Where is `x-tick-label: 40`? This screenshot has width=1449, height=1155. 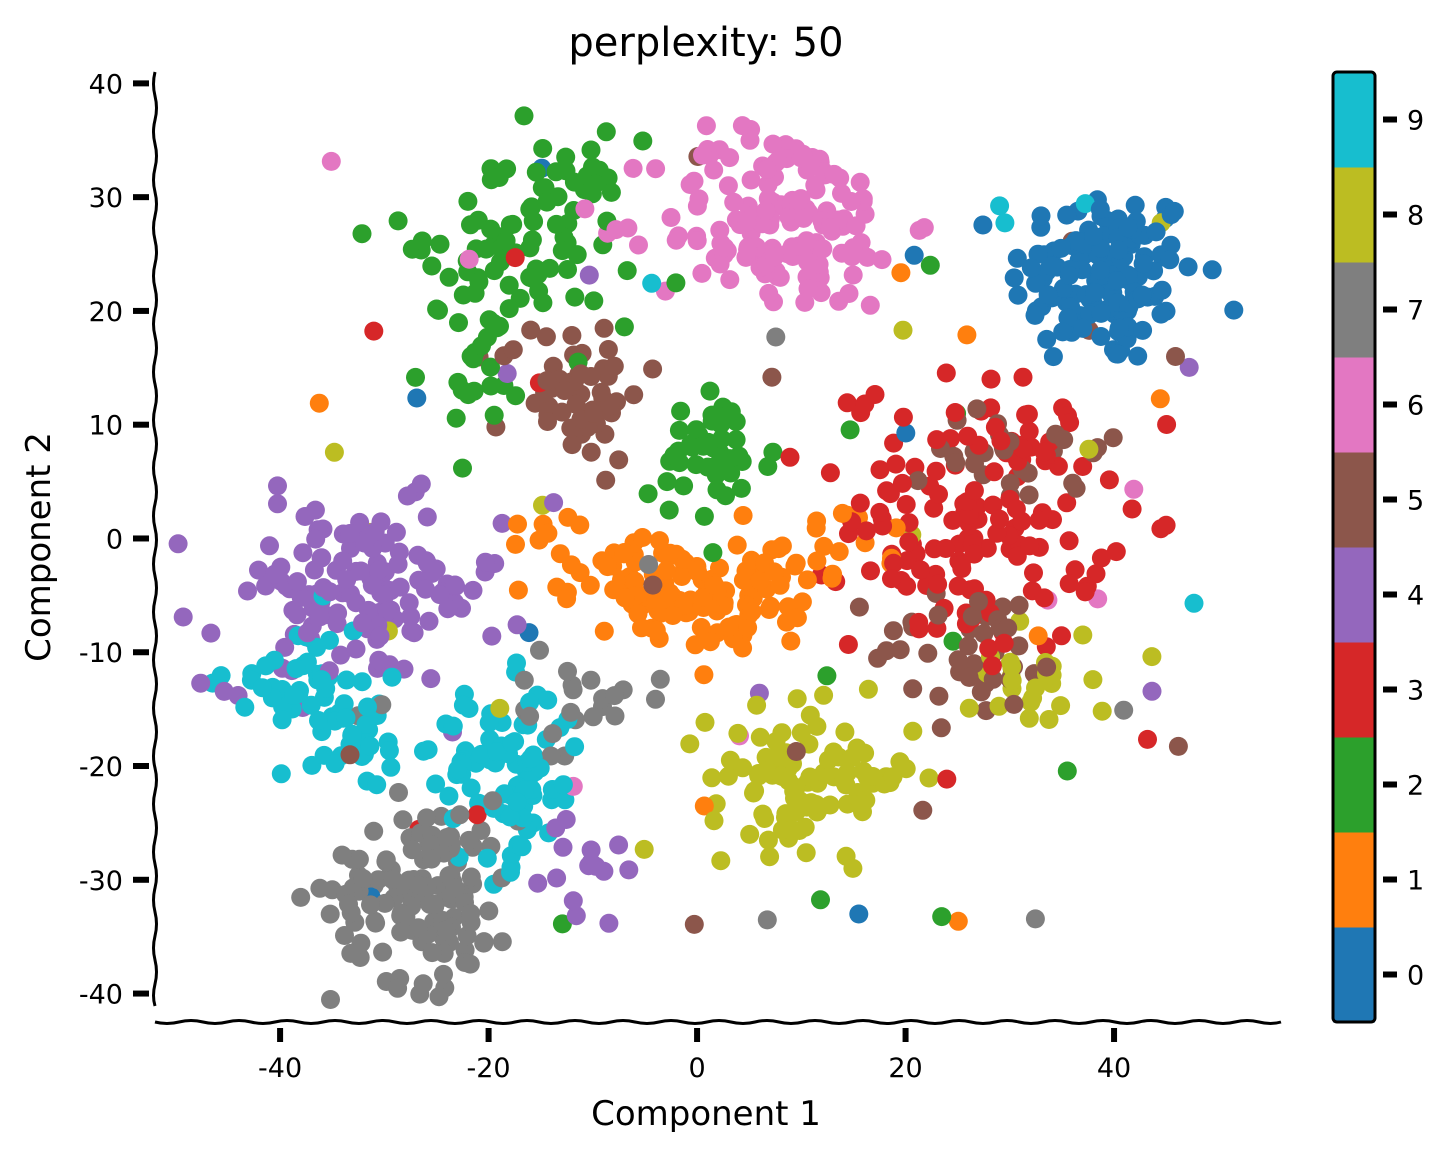 x-tick-label: 40 is located at coordinates (1114, 1068).